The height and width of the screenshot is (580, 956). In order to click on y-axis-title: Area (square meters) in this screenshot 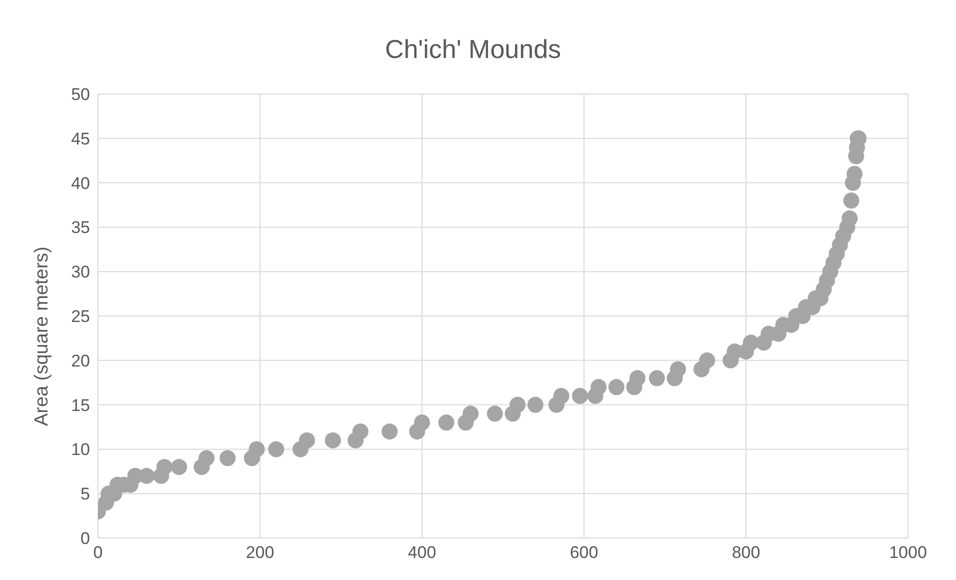, I will do `click(42, 336)`.